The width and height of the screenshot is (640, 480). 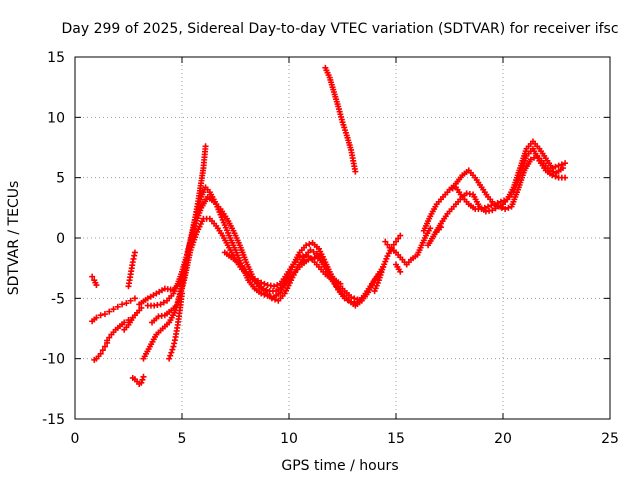 I want to click on y-tick-label: -15, so click(x=53, y=420).